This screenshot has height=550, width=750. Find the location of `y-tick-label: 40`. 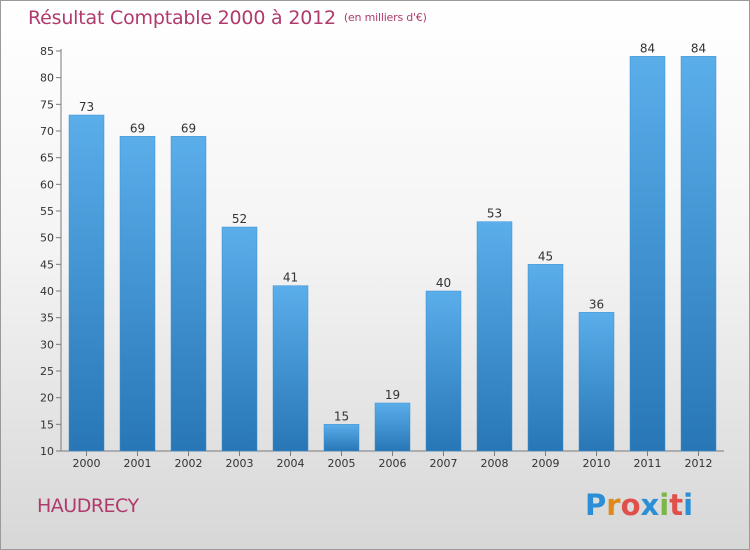

y-tick-label: 40 is located at coordinates (47, 291).